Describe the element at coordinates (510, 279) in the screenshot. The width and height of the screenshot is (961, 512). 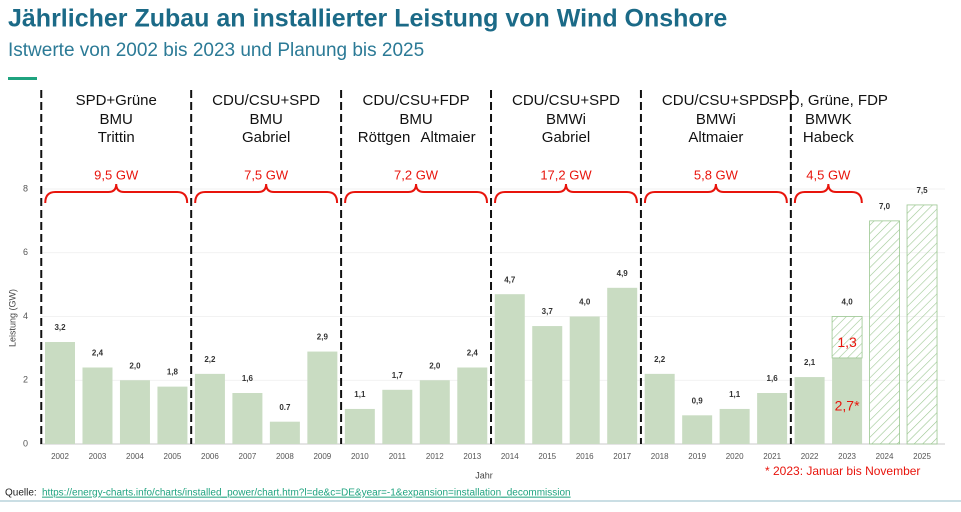
I see `value-label: 4,7` at that location.